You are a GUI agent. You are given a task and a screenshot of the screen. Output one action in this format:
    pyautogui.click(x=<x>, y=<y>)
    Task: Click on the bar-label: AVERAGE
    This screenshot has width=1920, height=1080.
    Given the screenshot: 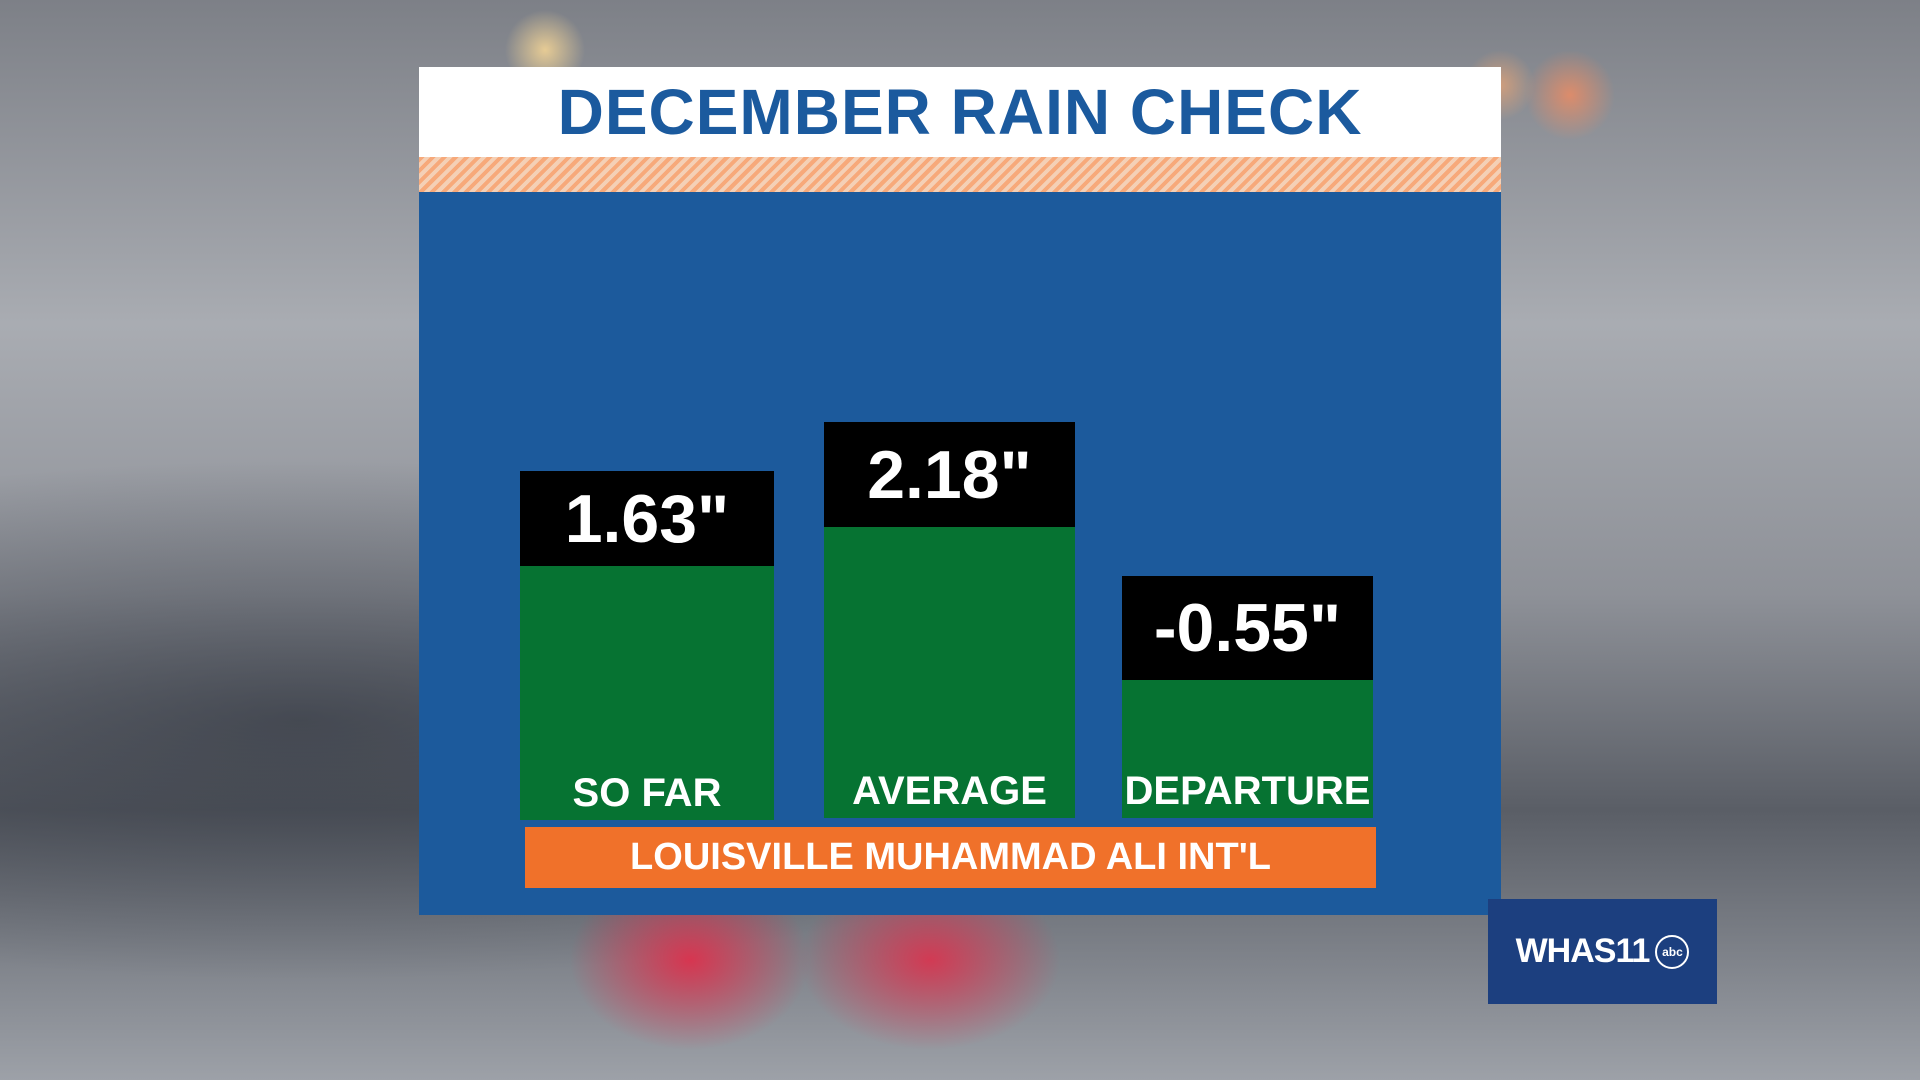 What is the action you would take?
    pyautogui.click(x=949, y=791)
    